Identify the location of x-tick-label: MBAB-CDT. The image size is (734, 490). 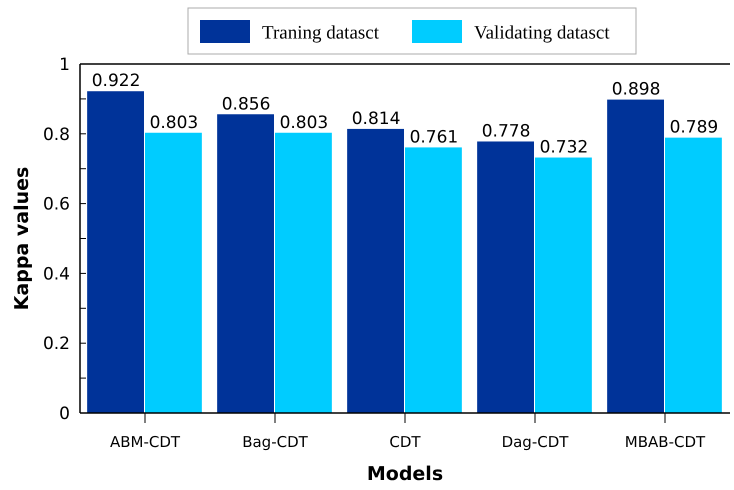
(665, 442).